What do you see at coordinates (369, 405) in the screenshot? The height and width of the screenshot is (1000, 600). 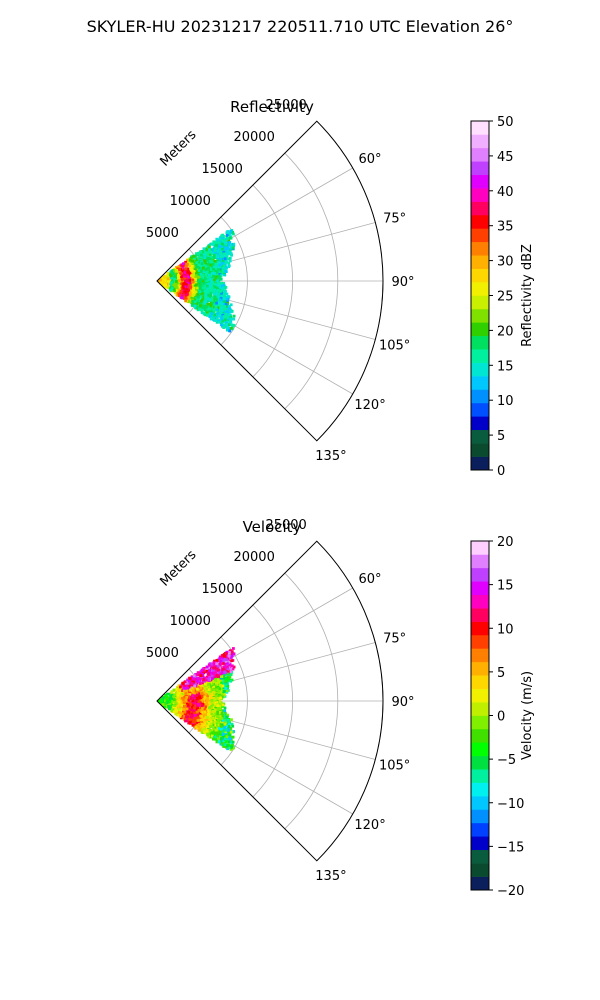 I see `azimuth-tick-label: 120°` at bounding box center [369, 405].